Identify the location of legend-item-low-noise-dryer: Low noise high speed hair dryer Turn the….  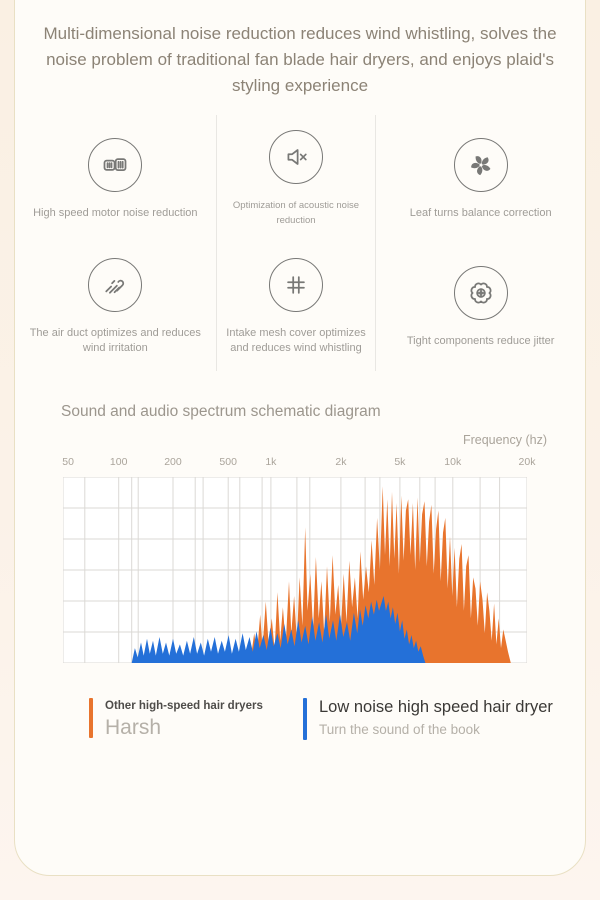
(428, 719).